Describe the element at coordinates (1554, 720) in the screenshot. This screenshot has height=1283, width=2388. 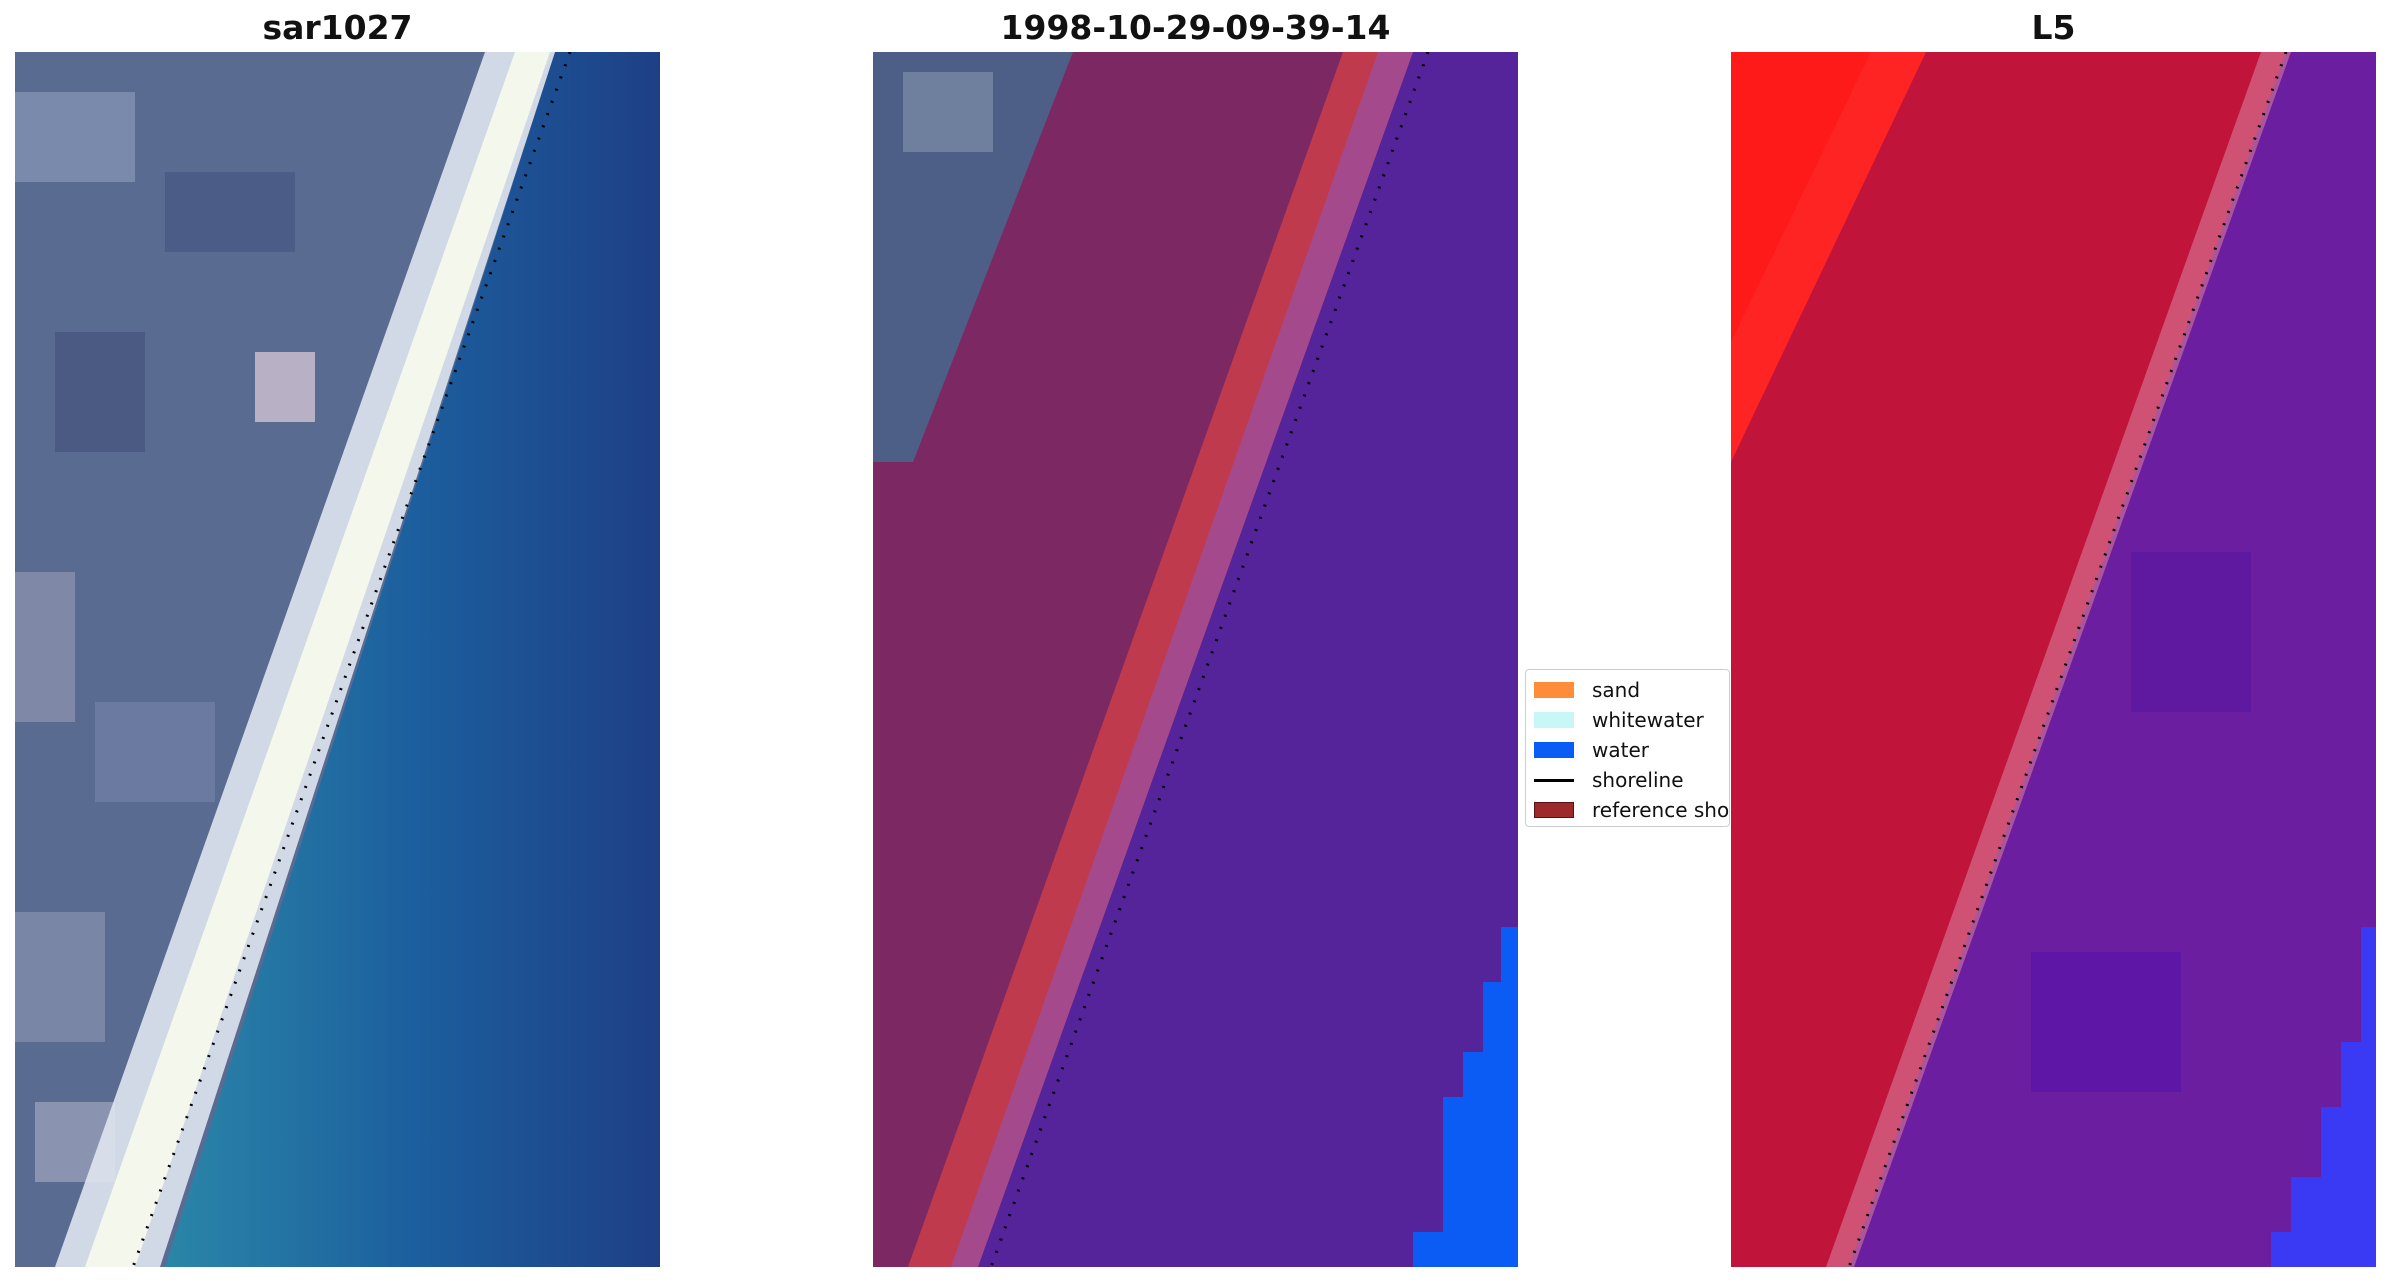
I see `whitewater-swatch` at that location.